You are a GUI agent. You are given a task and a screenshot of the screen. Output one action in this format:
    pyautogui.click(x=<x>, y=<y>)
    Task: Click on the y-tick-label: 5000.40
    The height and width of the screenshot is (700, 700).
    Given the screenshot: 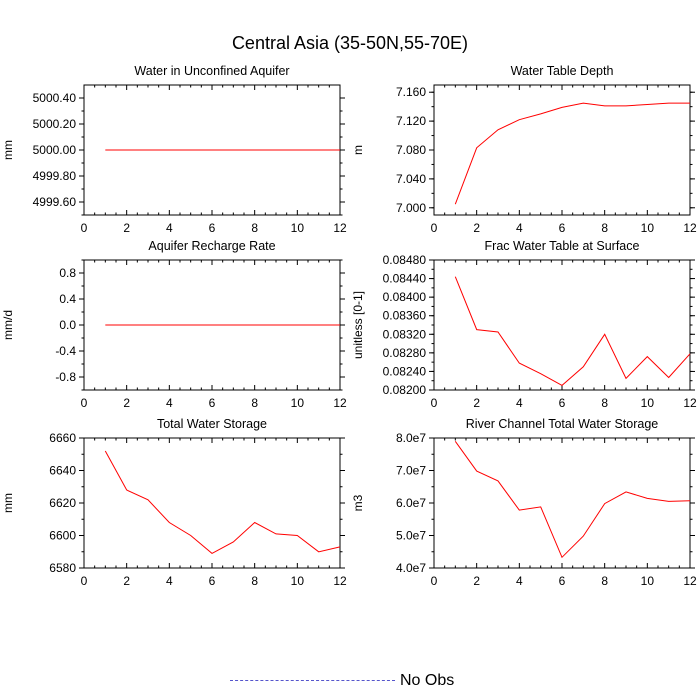 What is the action you would take?
    pyautogui.click(x=55, y=98)
    